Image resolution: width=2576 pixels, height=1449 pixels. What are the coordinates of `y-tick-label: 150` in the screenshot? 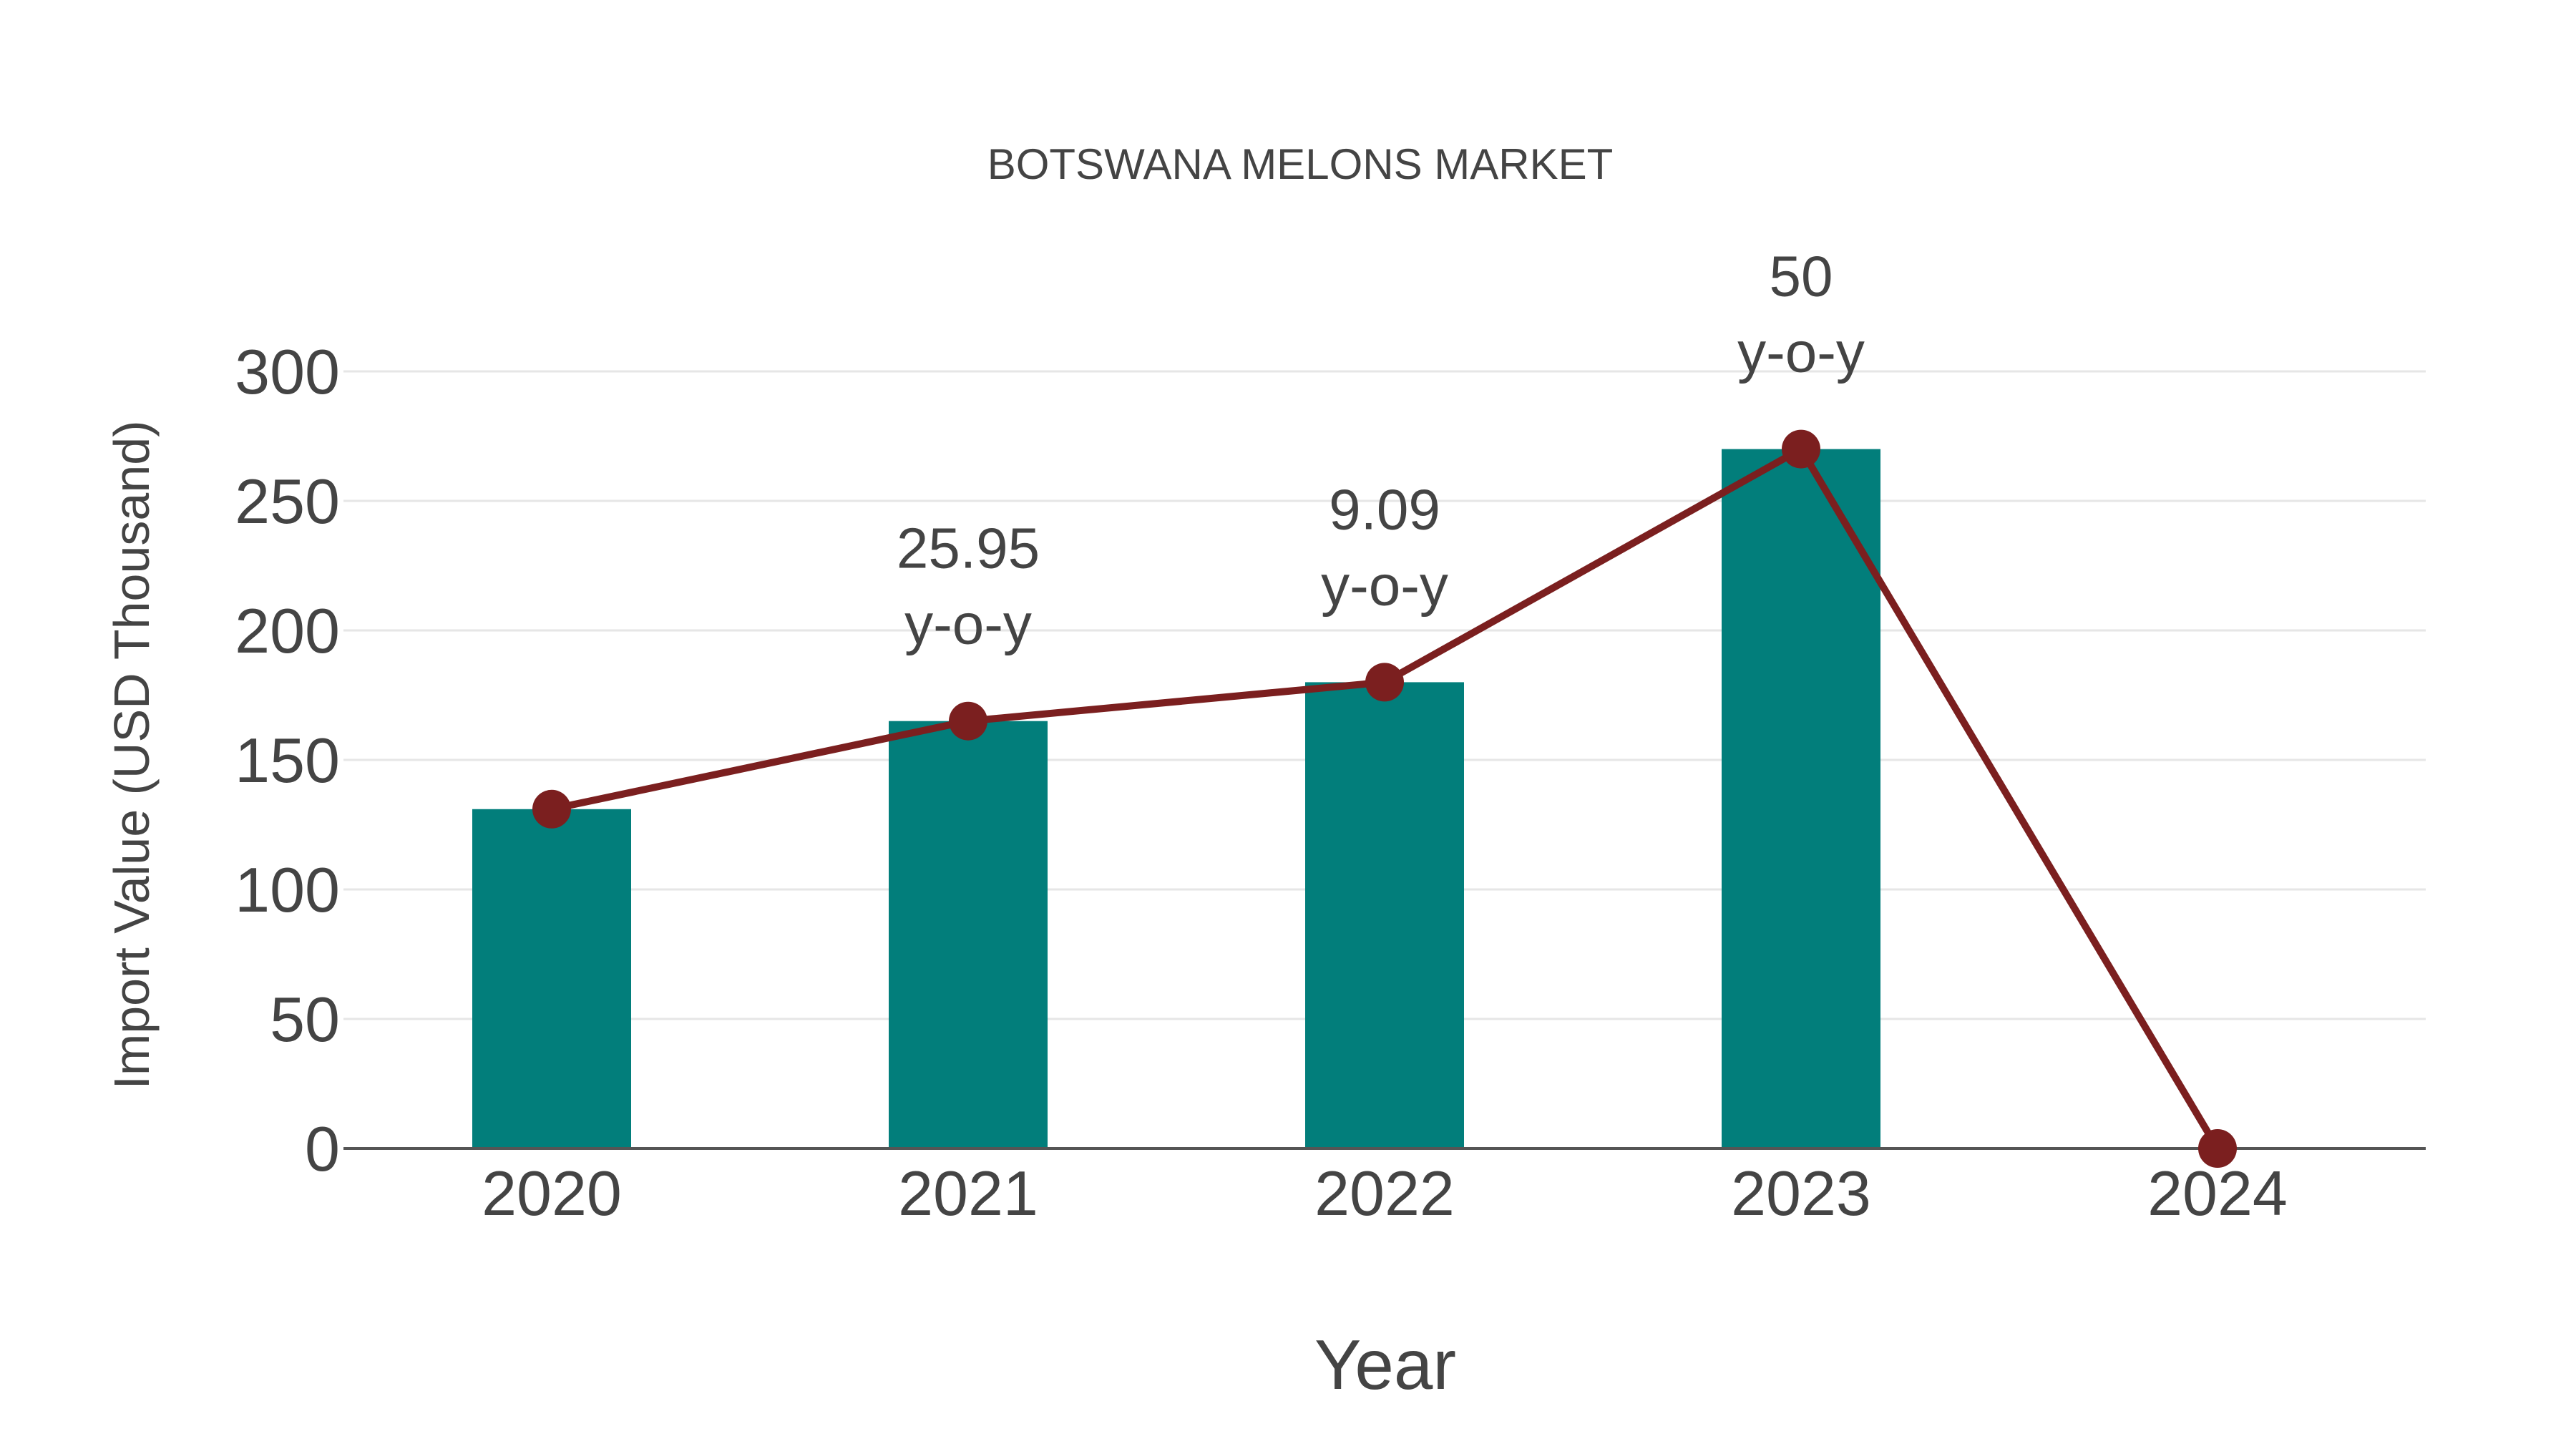 It's located at (287, 760).